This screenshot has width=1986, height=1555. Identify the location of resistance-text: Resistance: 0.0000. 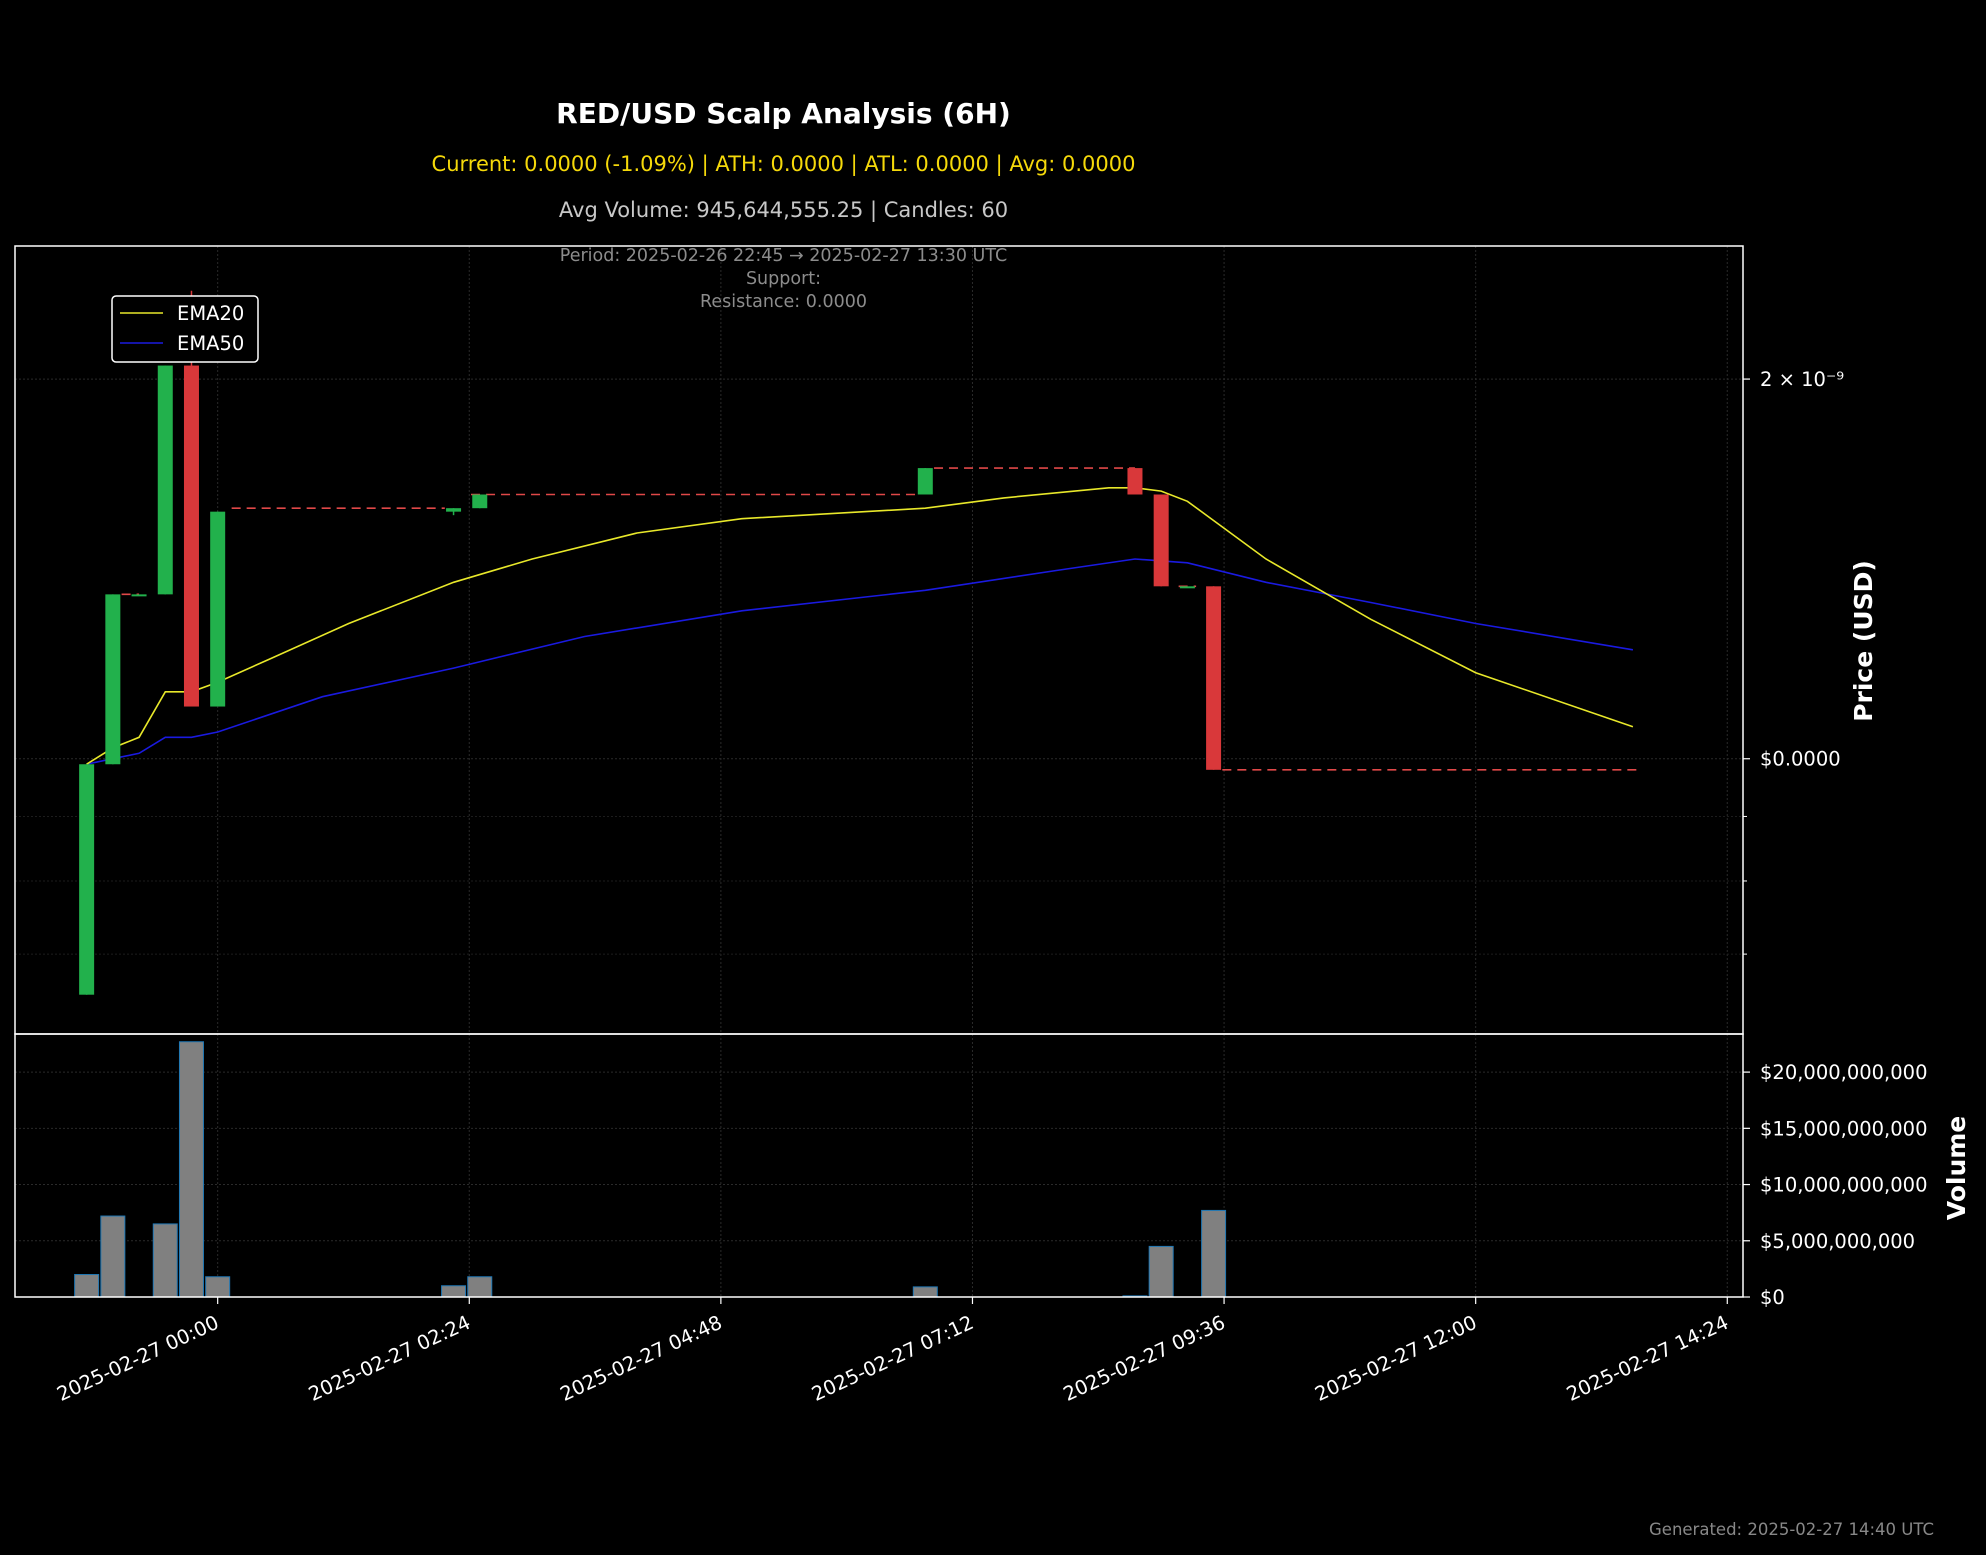
(783, 302).